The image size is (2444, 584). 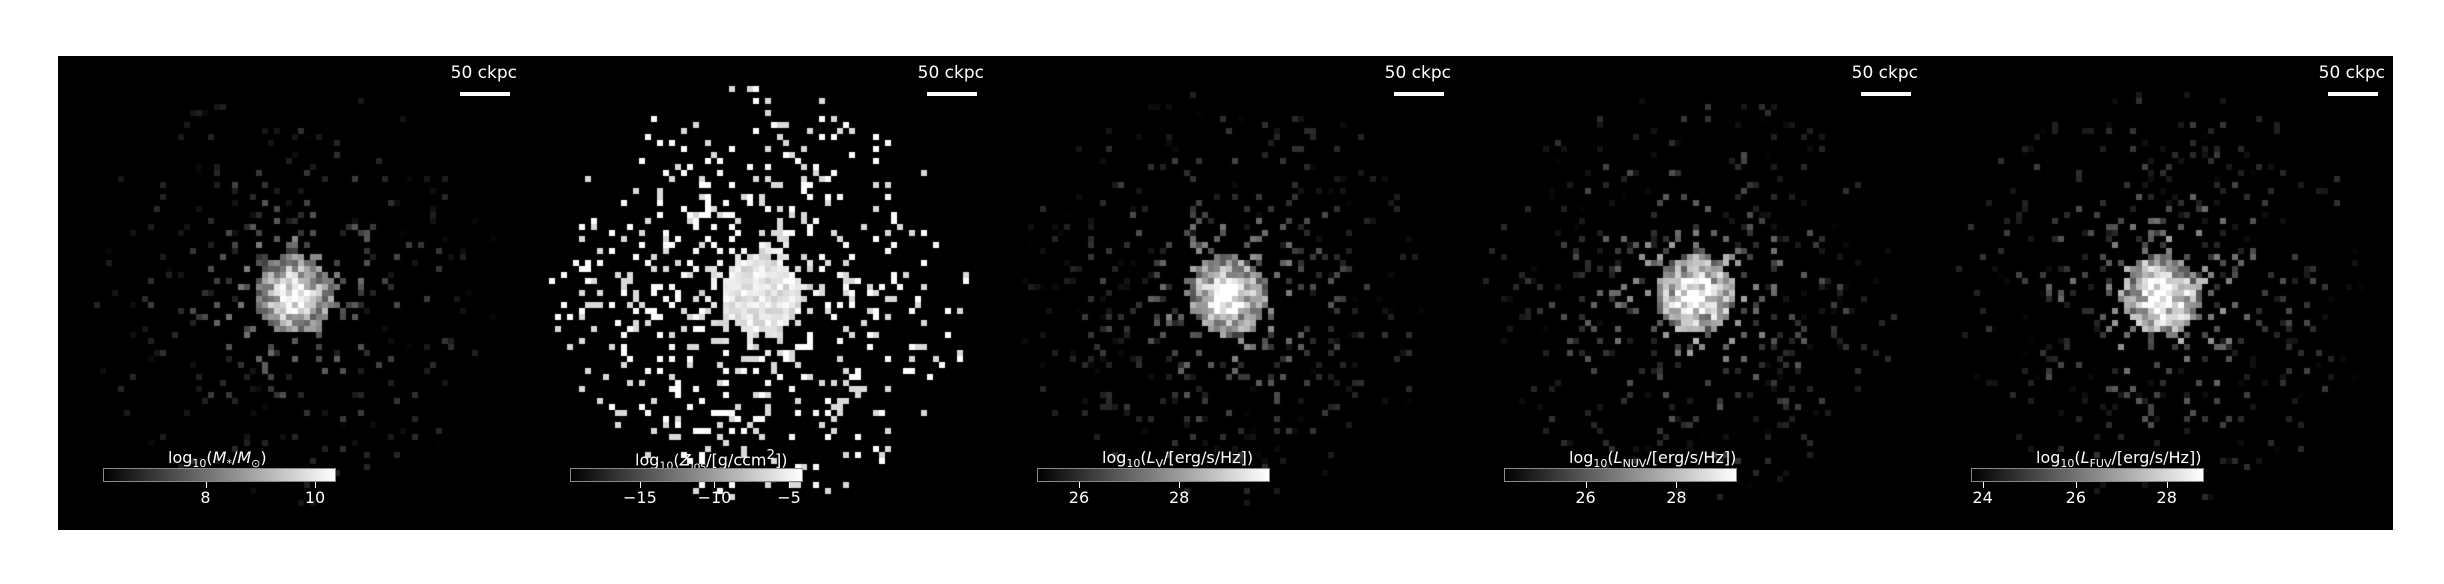 I want to click on colorbar-tick-label: −5, so click(x=789, y=497).